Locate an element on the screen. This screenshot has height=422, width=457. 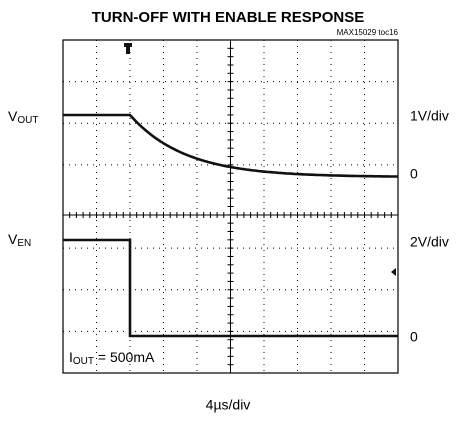
channel-label: VOUT is located at coordinates (23, 117).